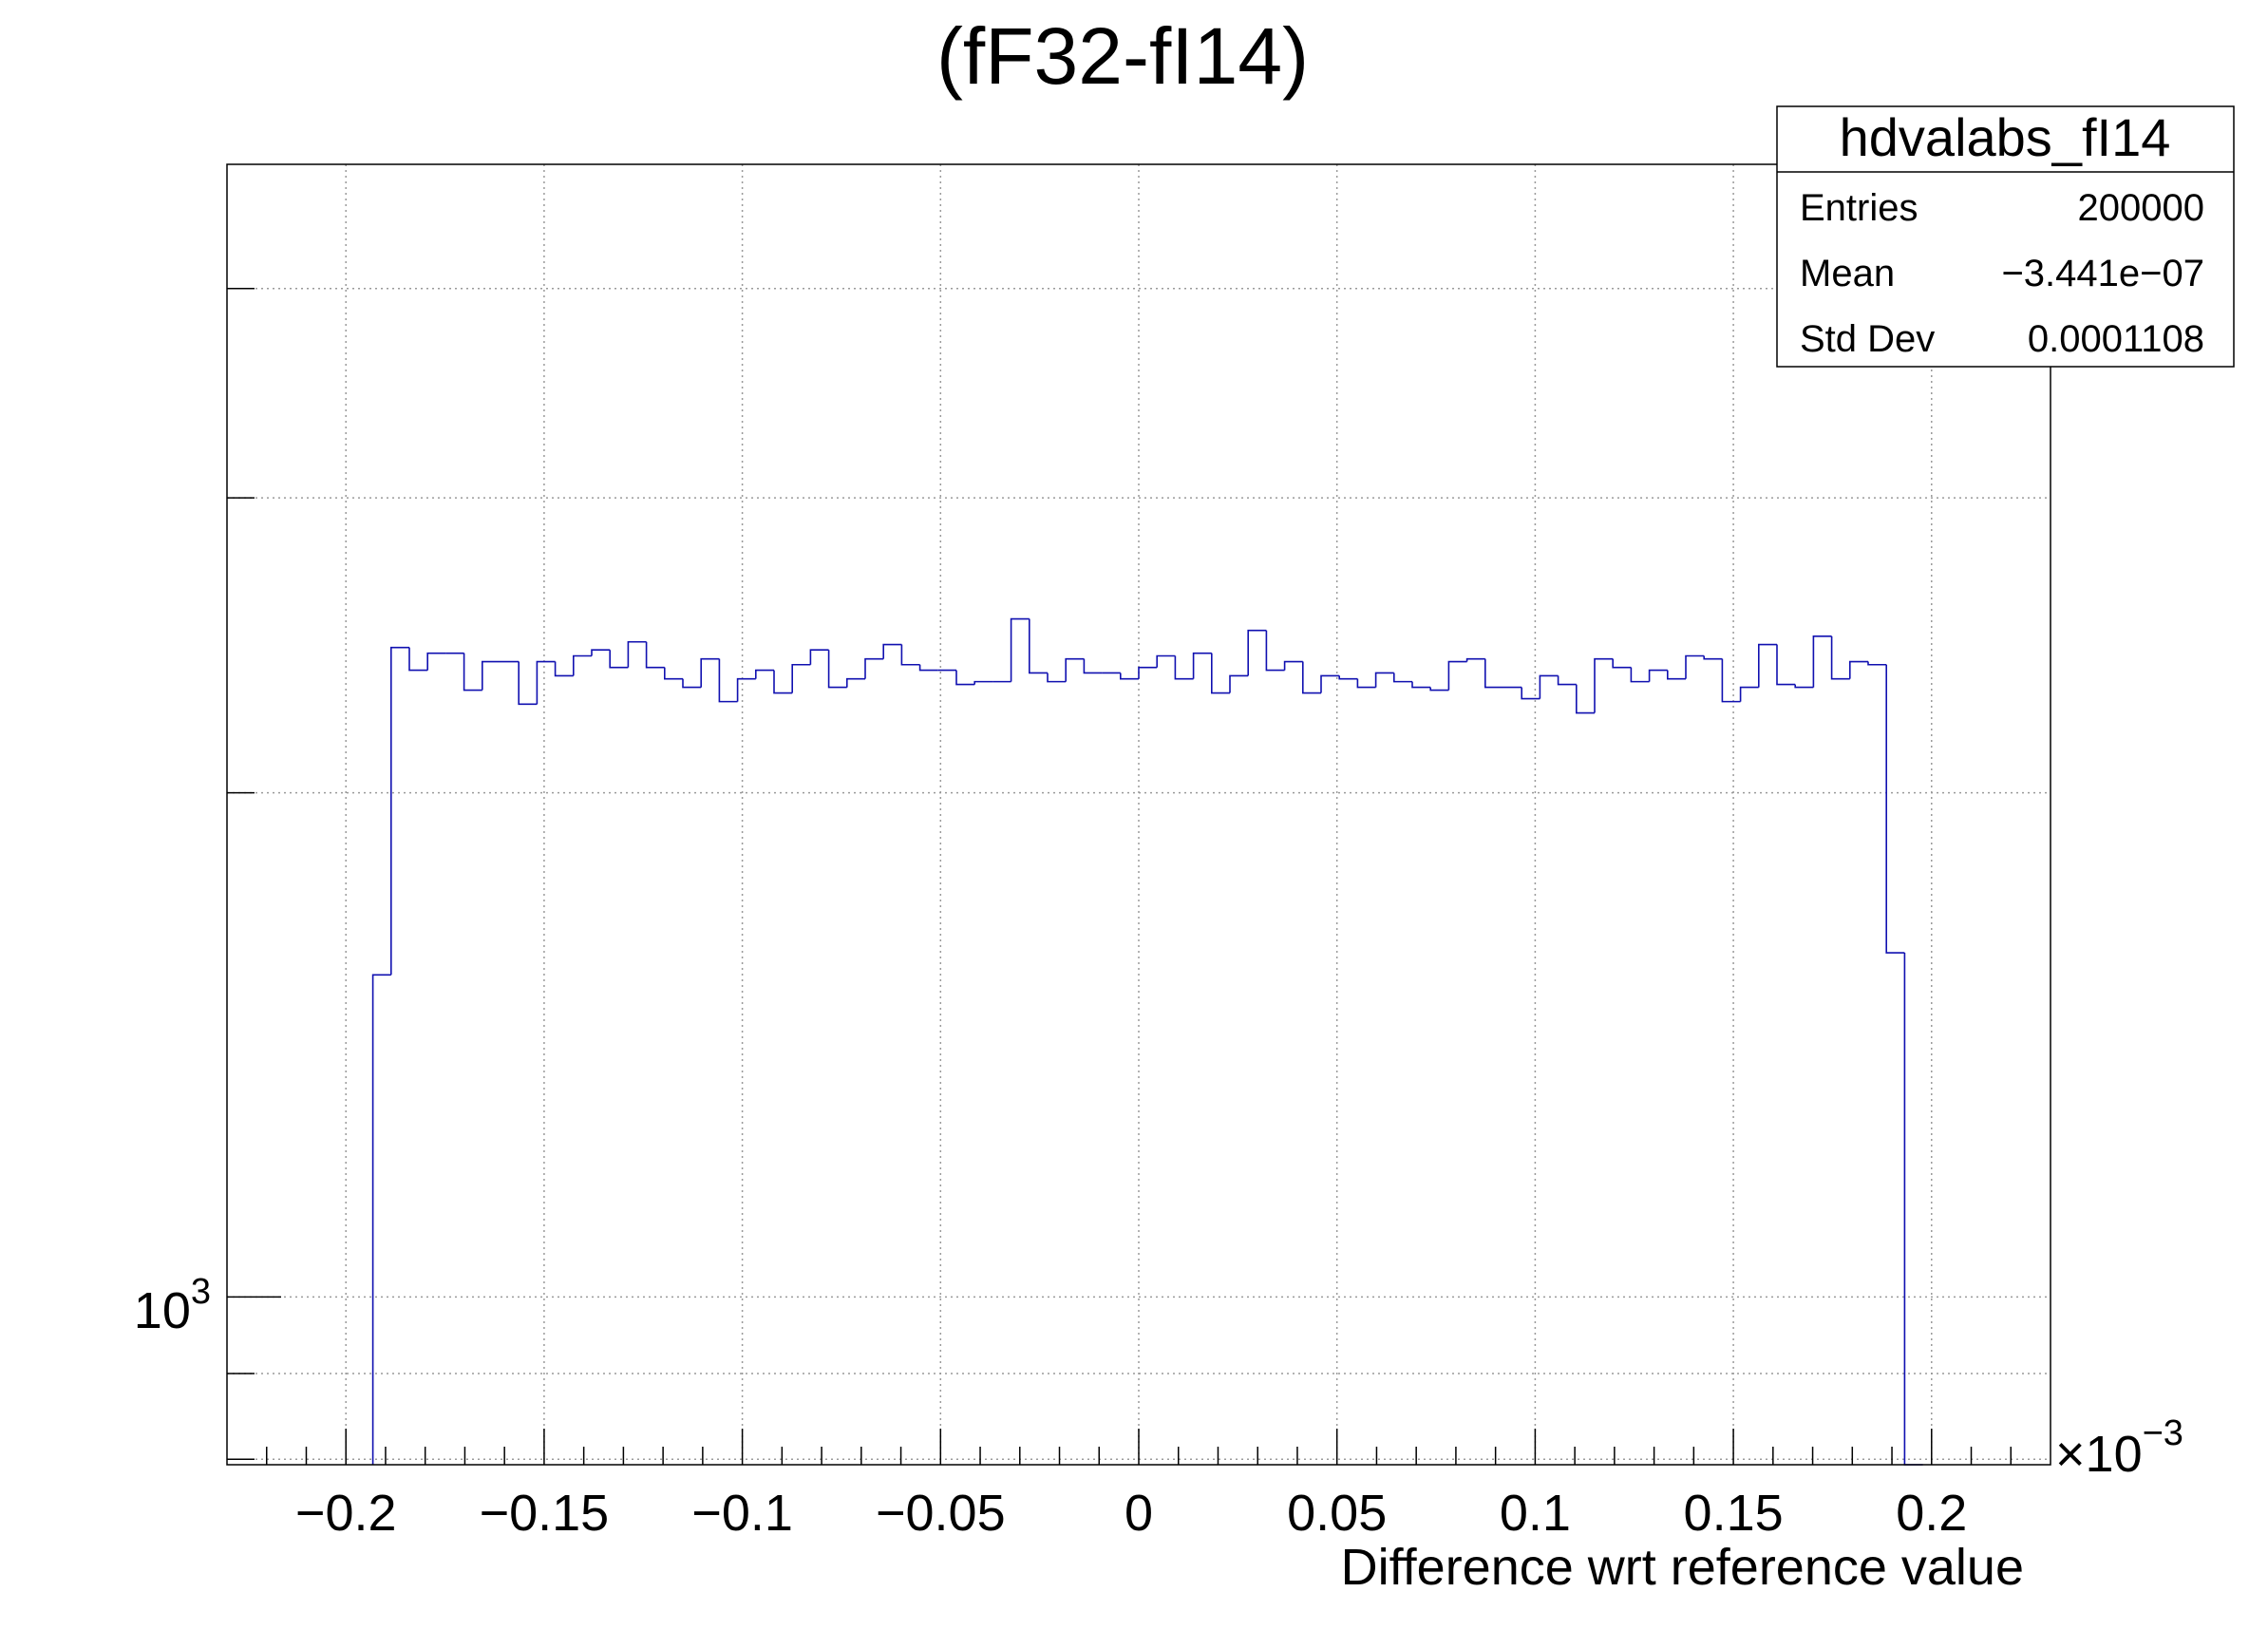 The width and height of the screenshot is (2268, 1630). What do you see at coordinates (1535, 1513) in the screenshot?
I see `x-tick-label: 0.1` at bounding box center [1535, 1513].